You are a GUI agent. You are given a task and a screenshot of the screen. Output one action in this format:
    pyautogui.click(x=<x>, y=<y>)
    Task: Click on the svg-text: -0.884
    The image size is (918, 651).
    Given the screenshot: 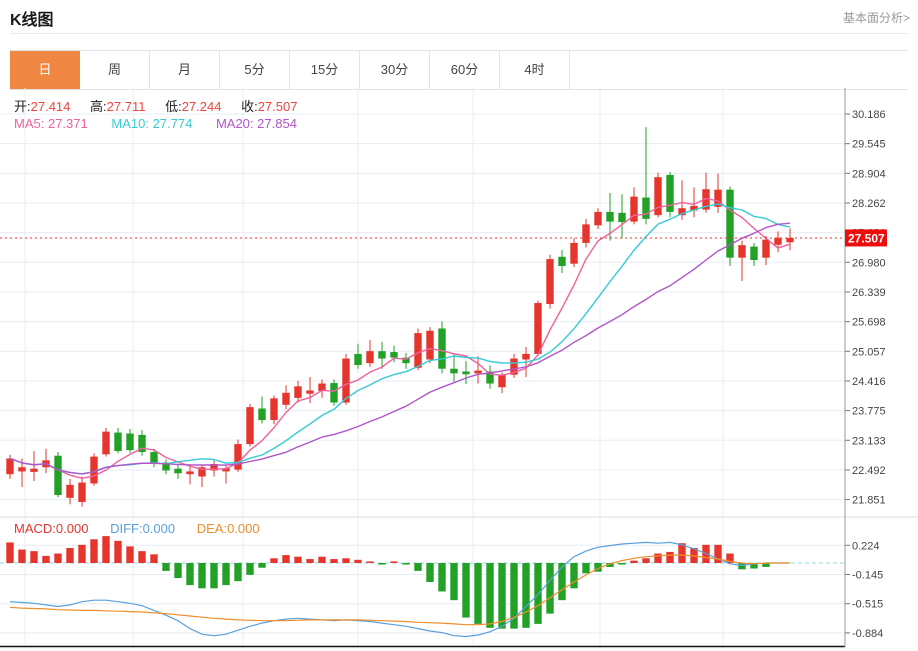 What is the action you would take?
    pyautogui.click(x=867, y=634)
    